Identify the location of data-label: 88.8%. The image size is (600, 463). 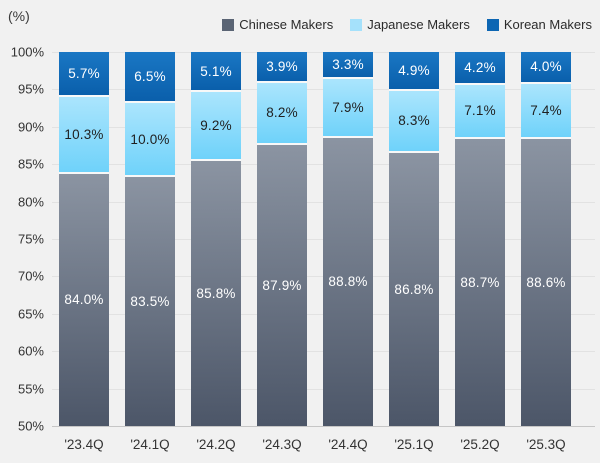
(348, 282).